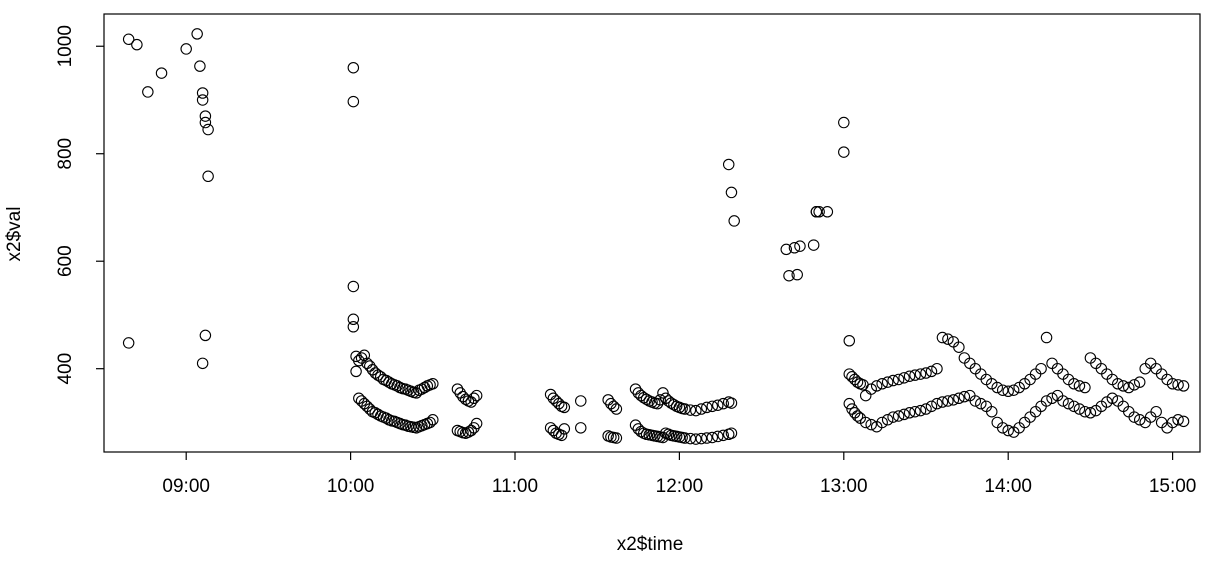 The height and width of the screenshot is (567, 1220). What do you see at coordinates (65, 154) in the screenshot?
I see `y-tick-label: 800` at bounding box center [65, 154].